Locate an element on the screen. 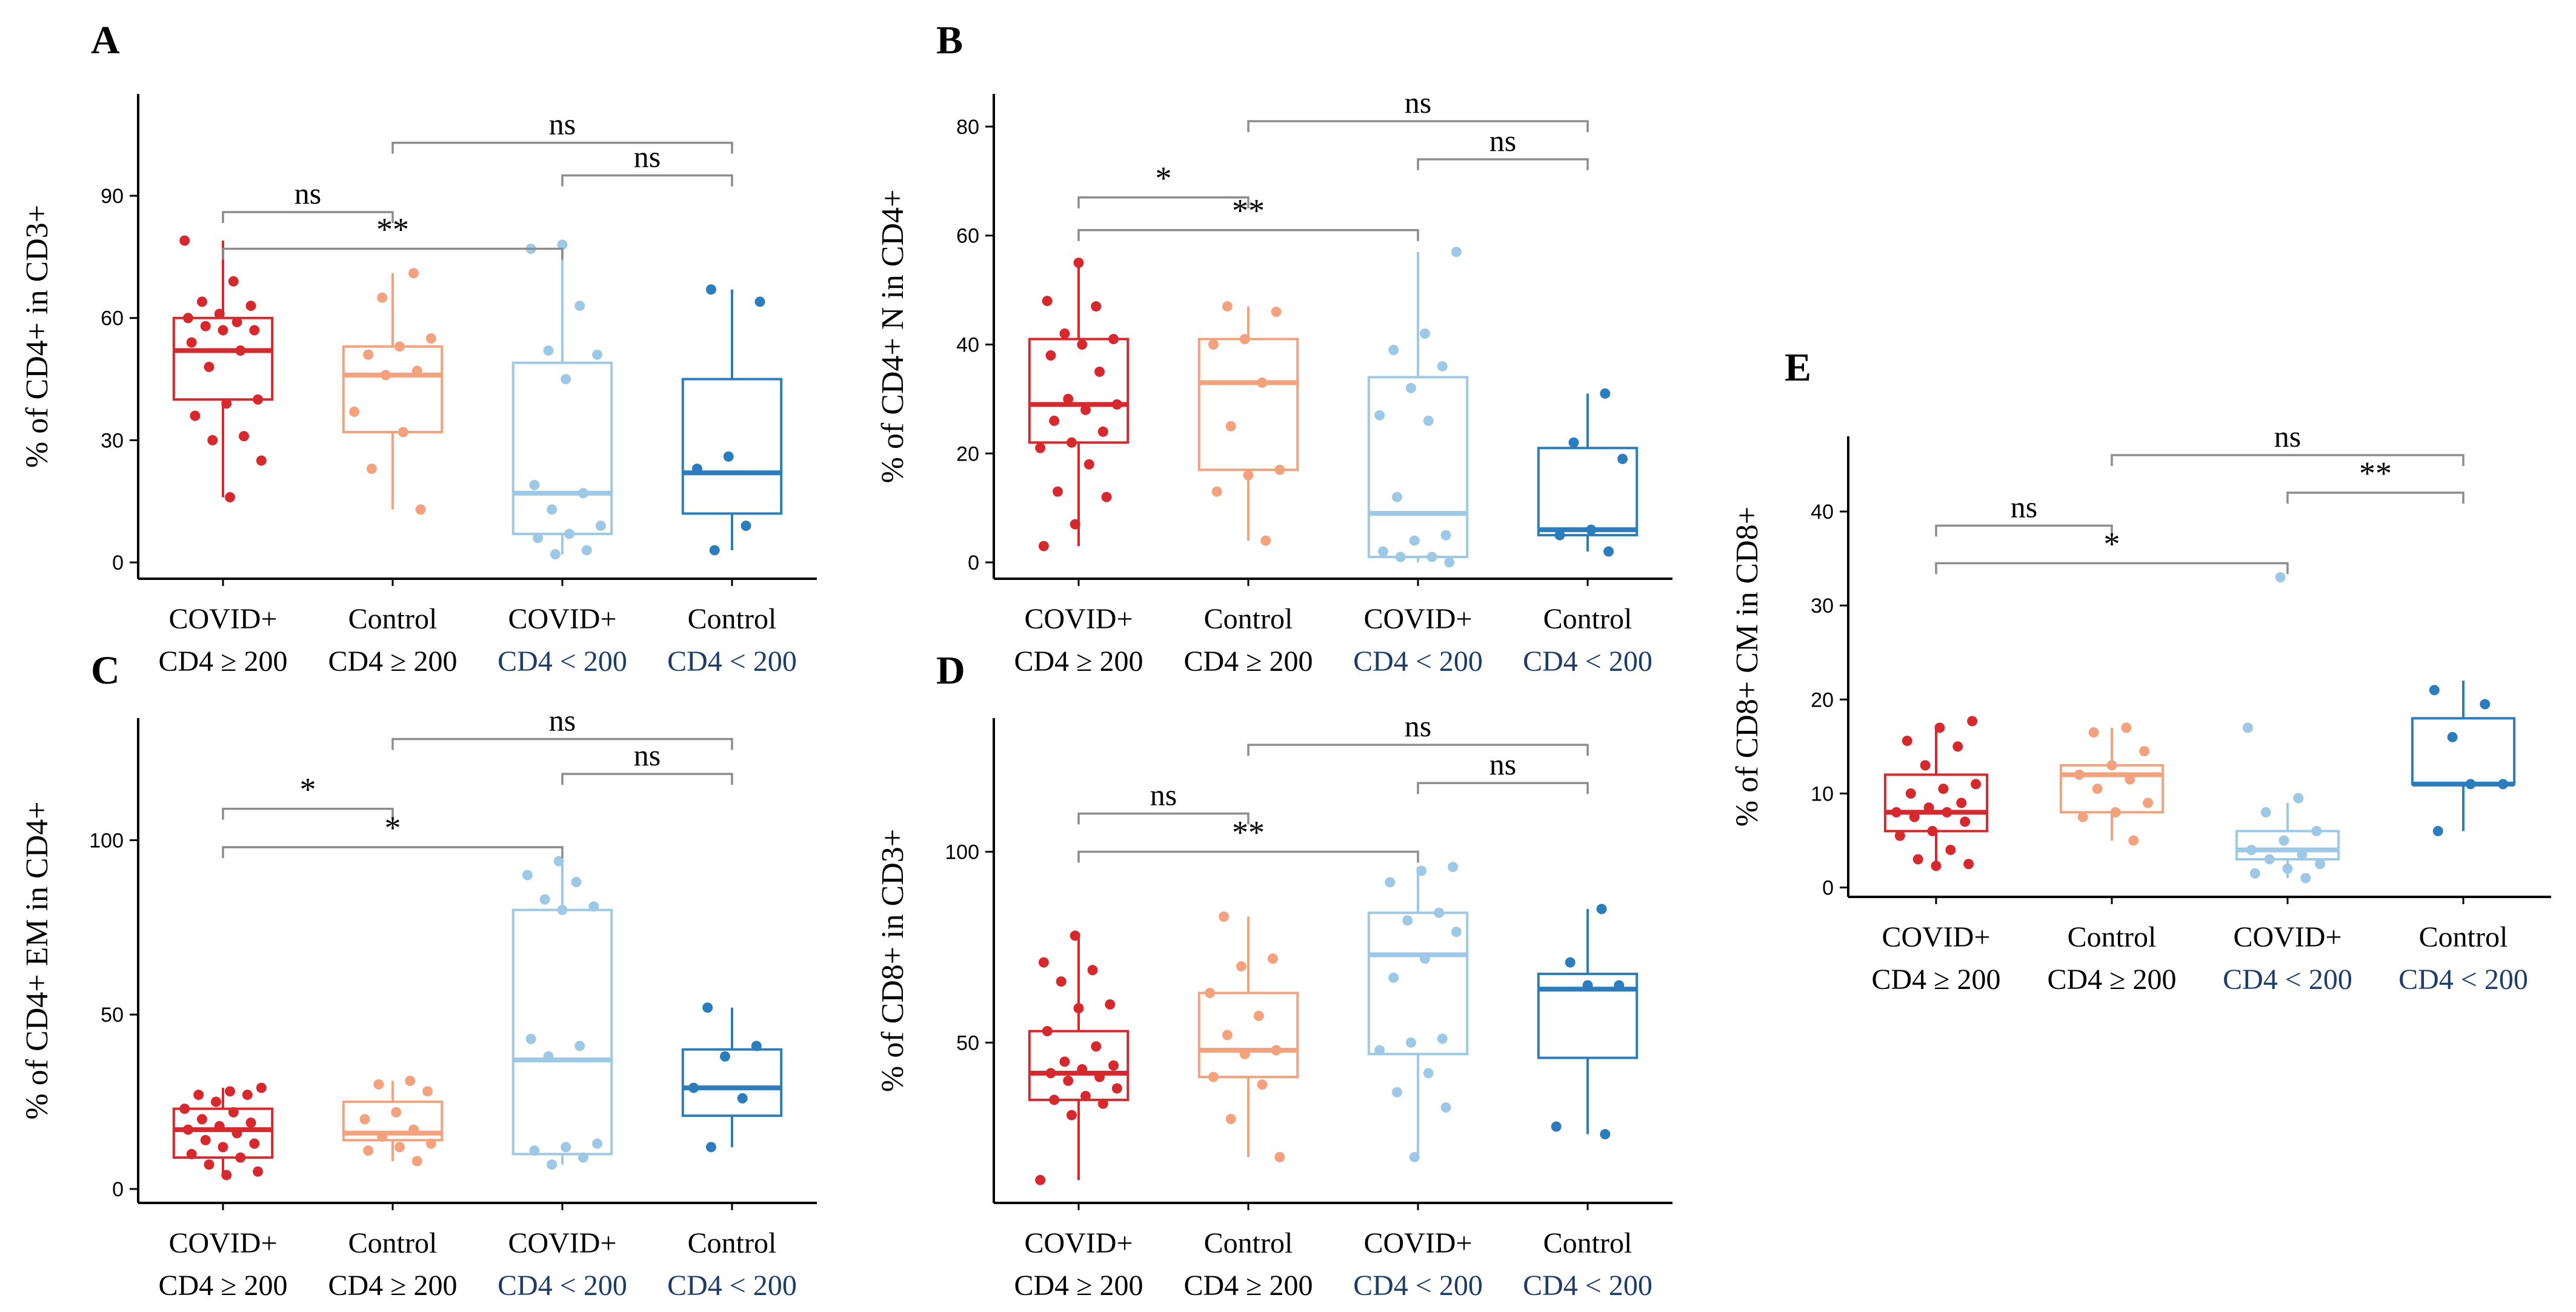 The width and height of the screenshot is (2576, 1312). panel-letter: A is located at coordinates (105, 40).